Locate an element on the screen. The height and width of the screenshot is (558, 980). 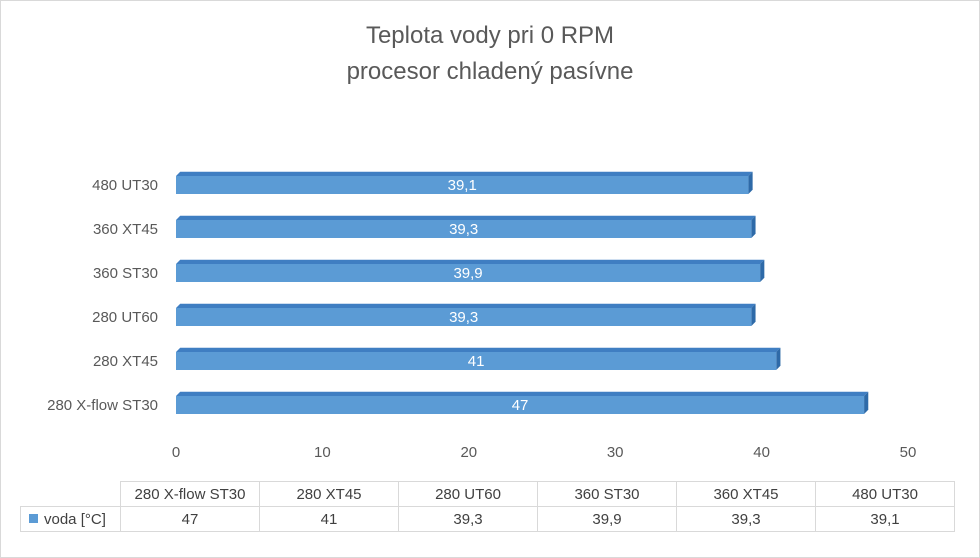
data-table-value-cell: 47 is located at coordinates (190, 519).